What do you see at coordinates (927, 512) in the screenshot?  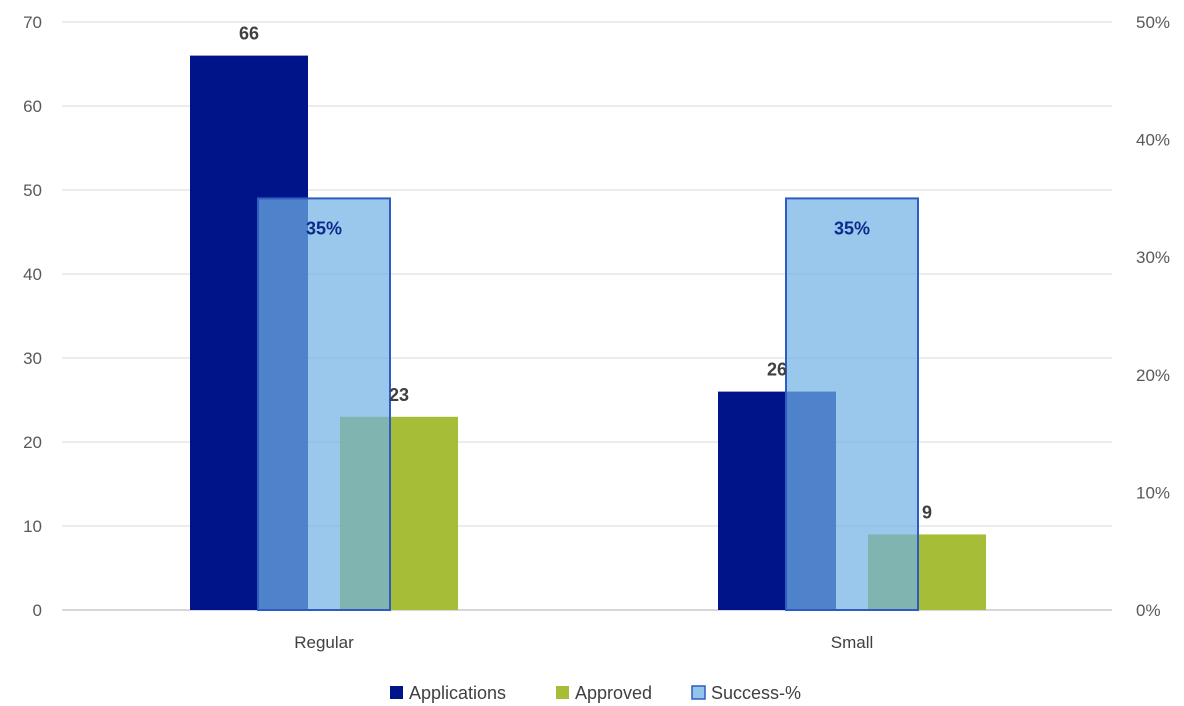 I see `data-label-approved: 9` at bounding box center [927, 512].